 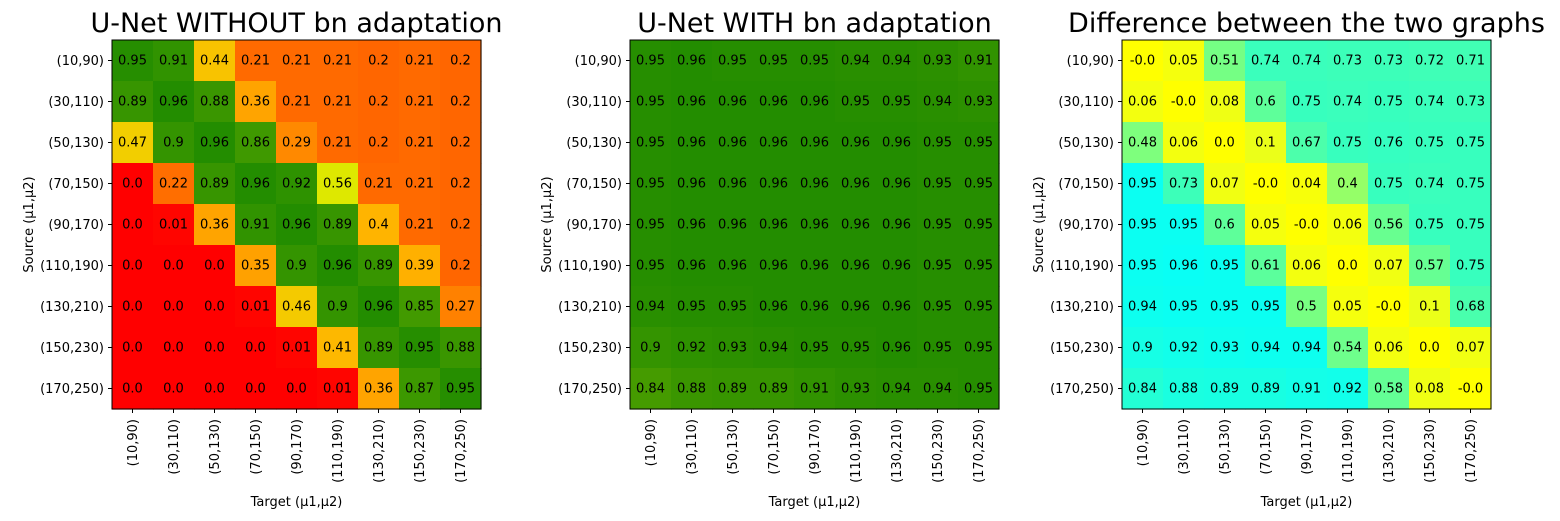 I want to click on y-tick-label: (90,170), so click(x=1086, y=225).